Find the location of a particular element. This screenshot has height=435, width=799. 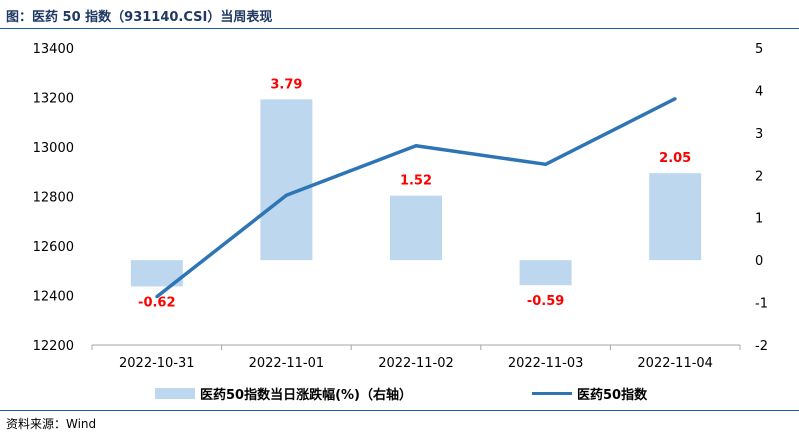

y-right-tick-label: -2 is located at coordinates (761, 346).